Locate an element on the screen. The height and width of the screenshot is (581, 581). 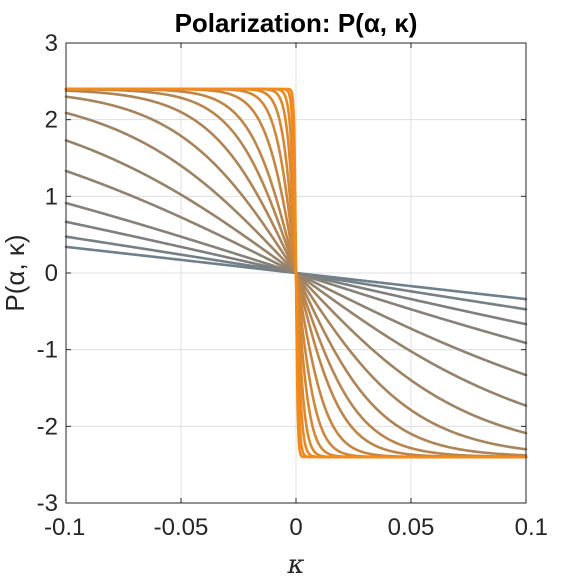
x-tick-label: 0 is located at coordinates (295, 527).